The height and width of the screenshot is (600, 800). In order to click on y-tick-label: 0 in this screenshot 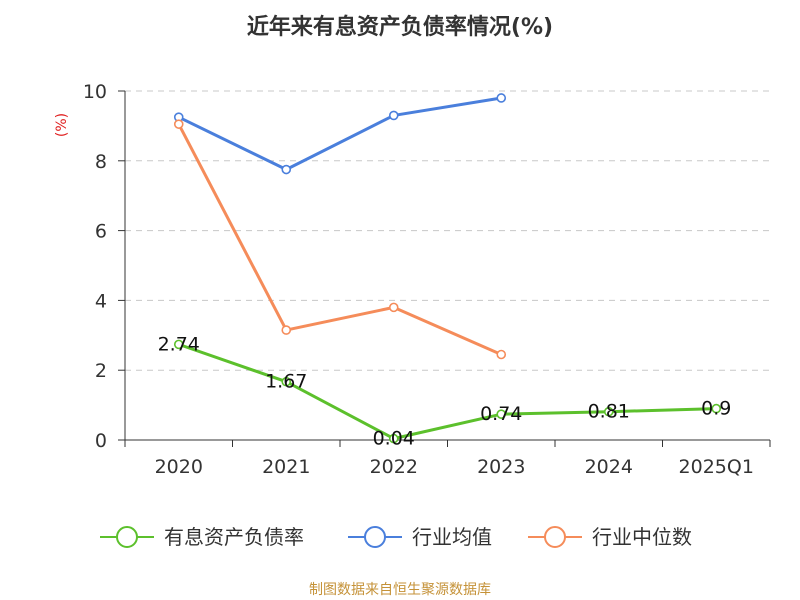, I will do `click(101, 441)`.